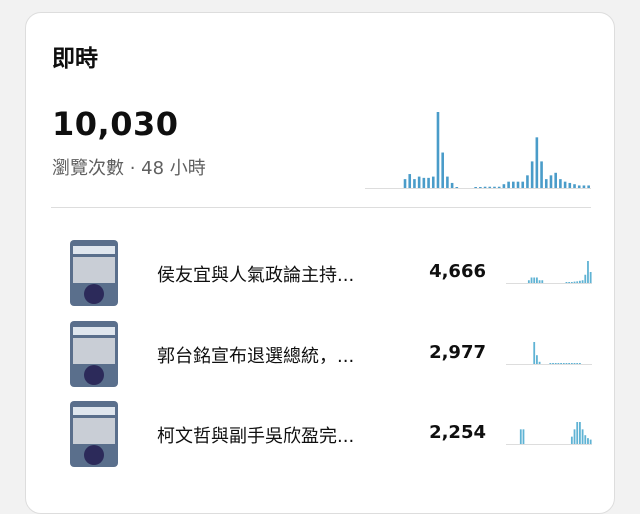 This screenshot has width=640, height=514. Describe the element at coordinates (457, 271) in the screenshot. I see `video-views: 4,666` at that location.